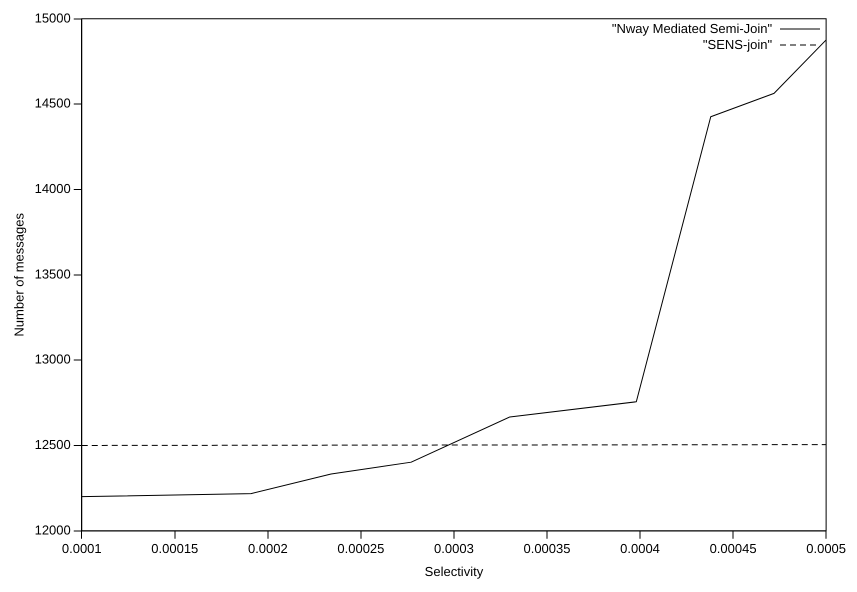  I want to click on x-tick-label: 0.0003, so click(454, 548).